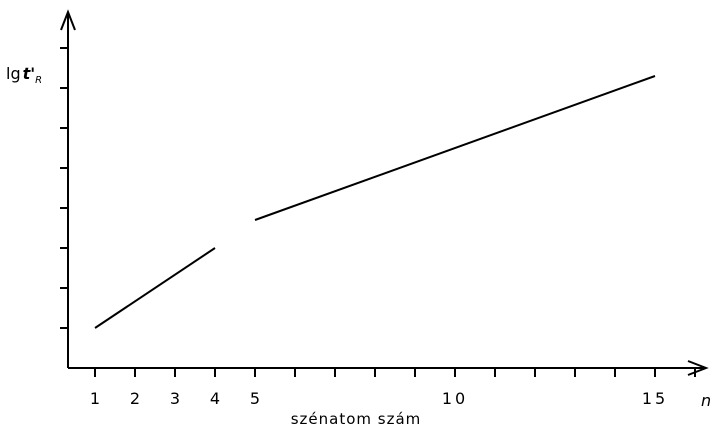  What do you see at coordinates (455, 398) in the screenshot?
I see `x-tick-label: 10` at bounding box center [455, 398].